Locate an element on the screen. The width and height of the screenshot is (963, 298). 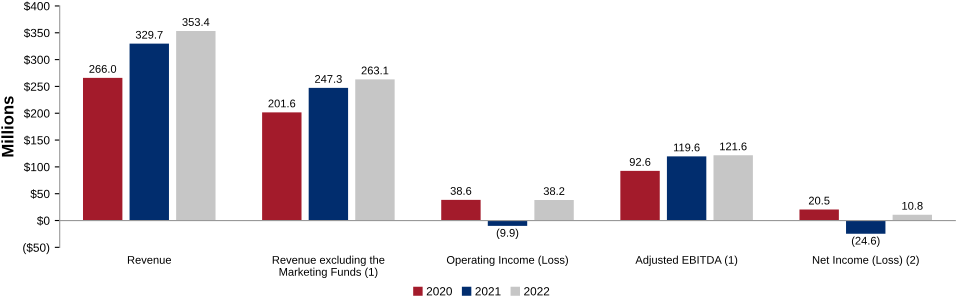
y-tick-label: $150 is located at coordinates (37, 141).